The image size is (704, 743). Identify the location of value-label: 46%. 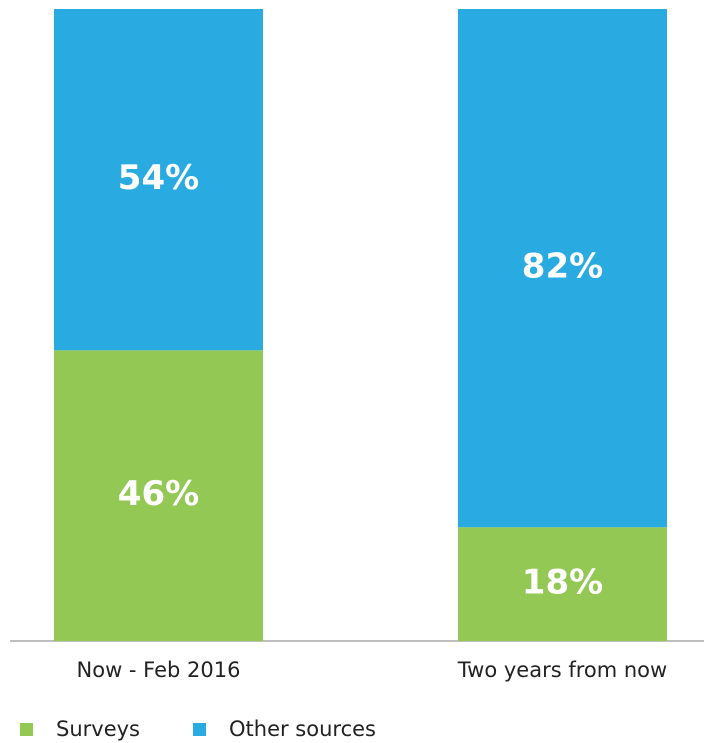
(158, 494).